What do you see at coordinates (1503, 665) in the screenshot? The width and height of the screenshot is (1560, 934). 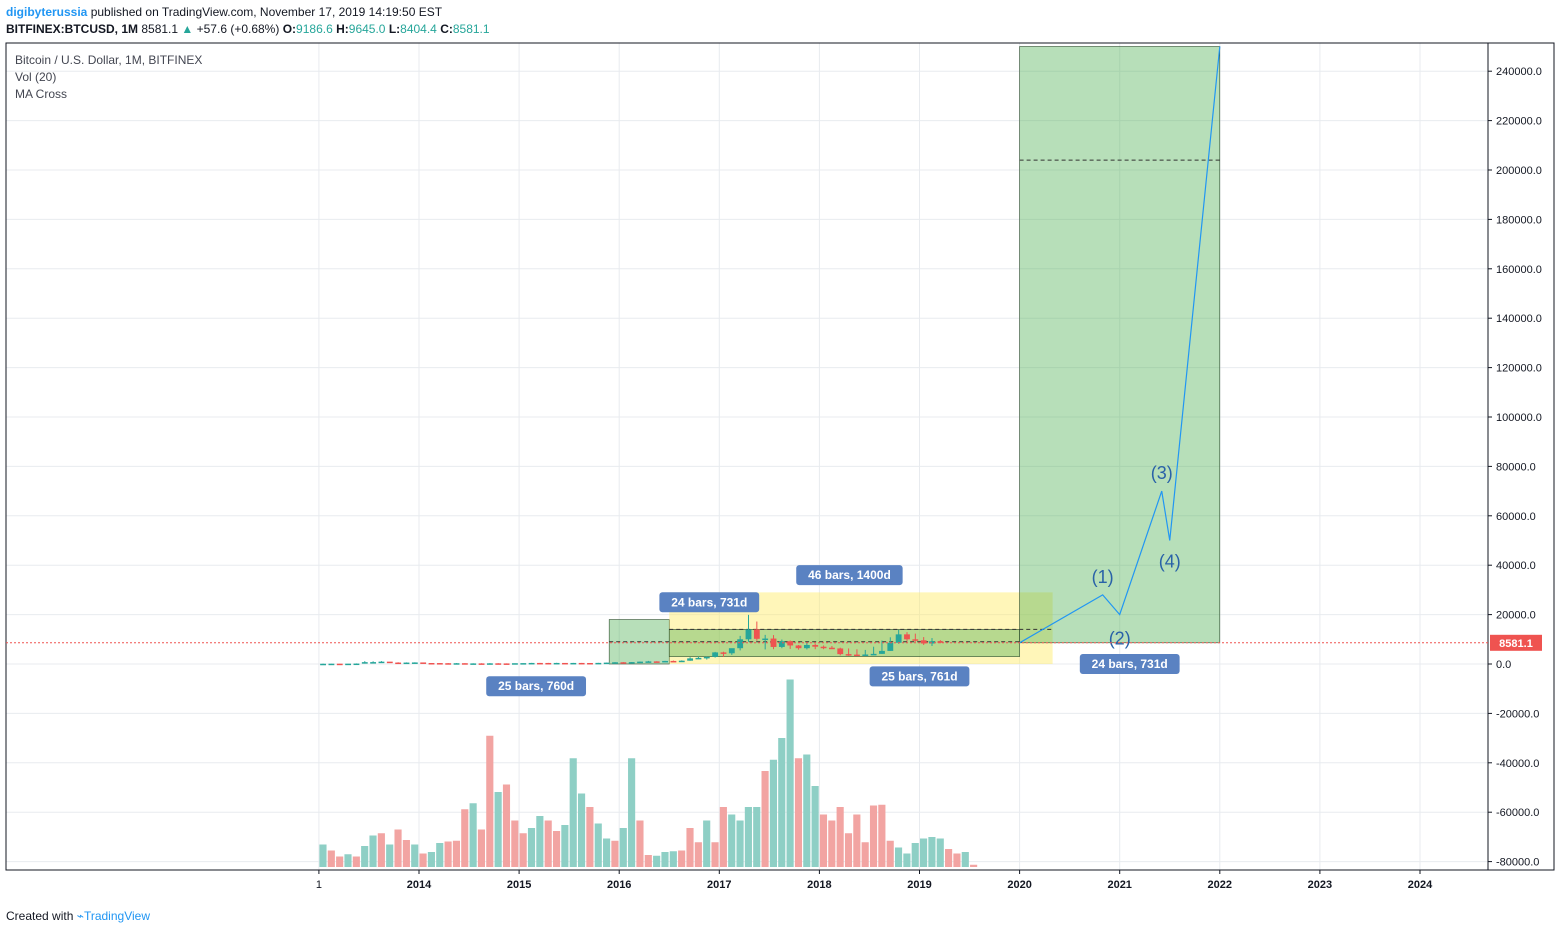 I see `price-tick-label: 0.0` at bounding box center [1503, 665].